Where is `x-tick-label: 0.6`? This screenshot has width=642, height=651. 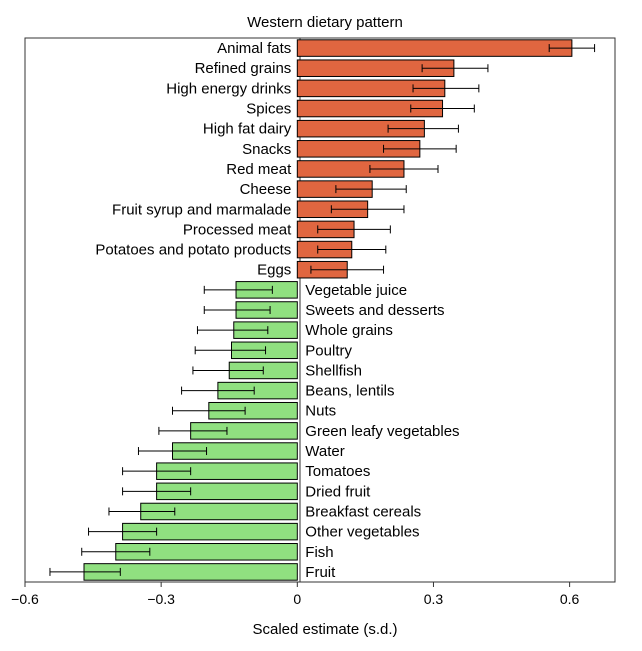 x-tick-label: 0.6 is located at coordinates (570, 599).